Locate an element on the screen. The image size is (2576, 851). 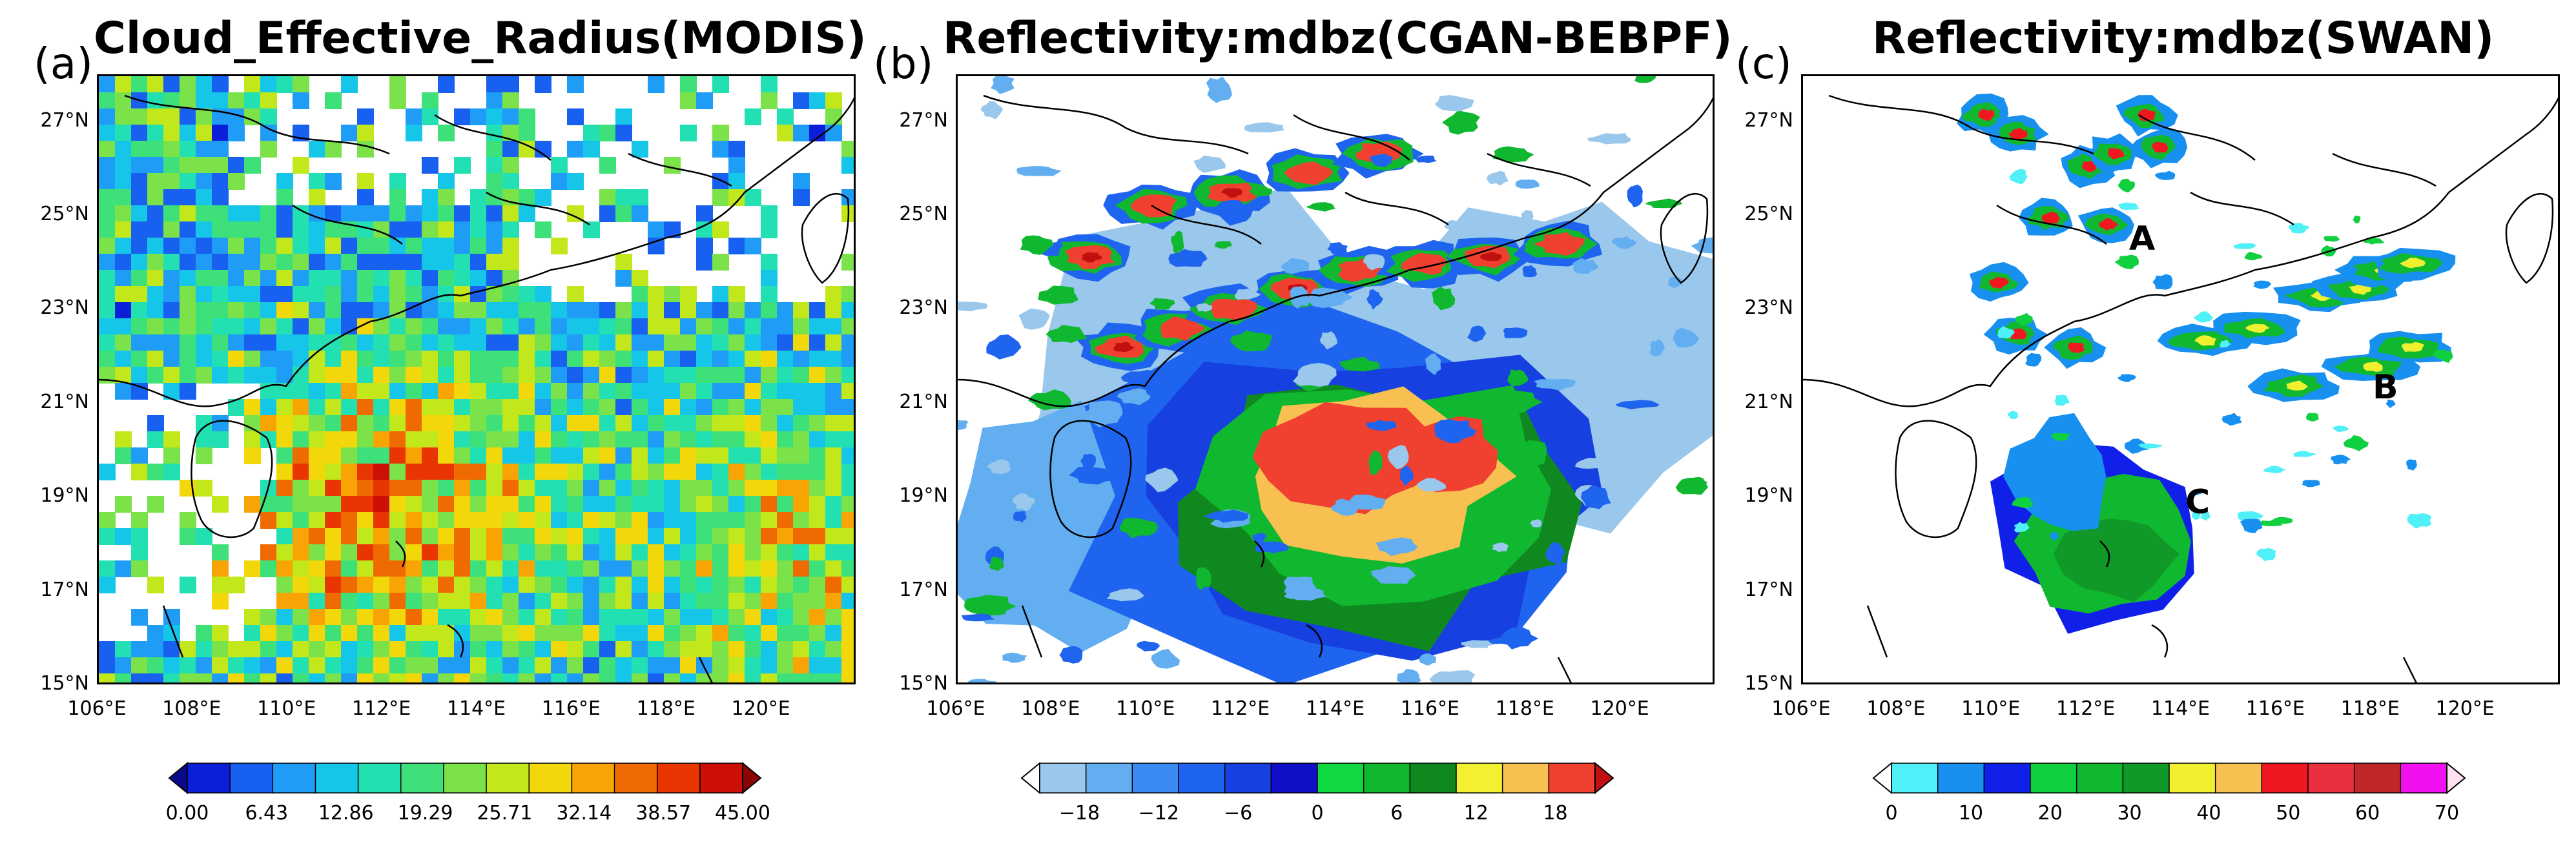
colorbar-tick-label: 50 is located at coordinates (2288, 813).